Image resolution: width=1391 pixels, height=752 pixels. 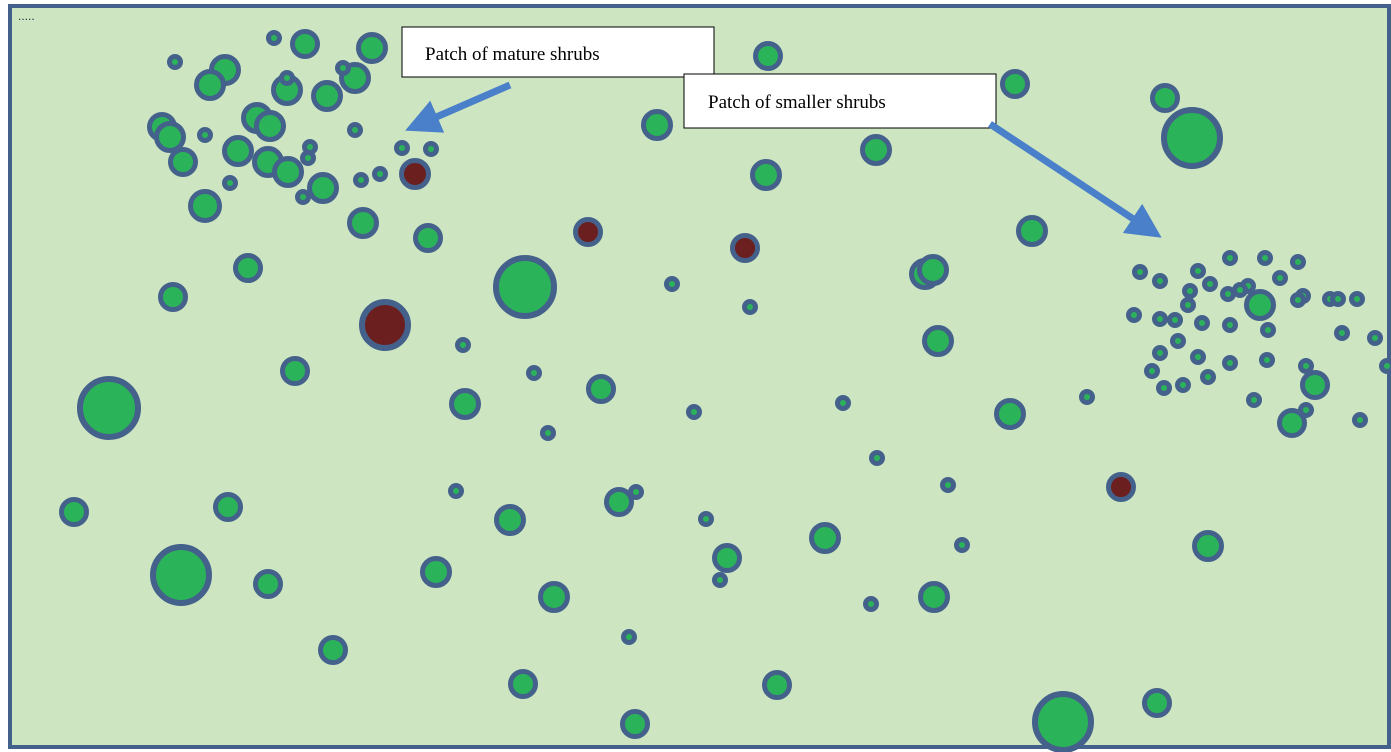 What do you see at coordinates (922, 155) in the screenshot?
I see `smaller-callout: Patch of smaller shrubs` at bounding box center [922, 155].